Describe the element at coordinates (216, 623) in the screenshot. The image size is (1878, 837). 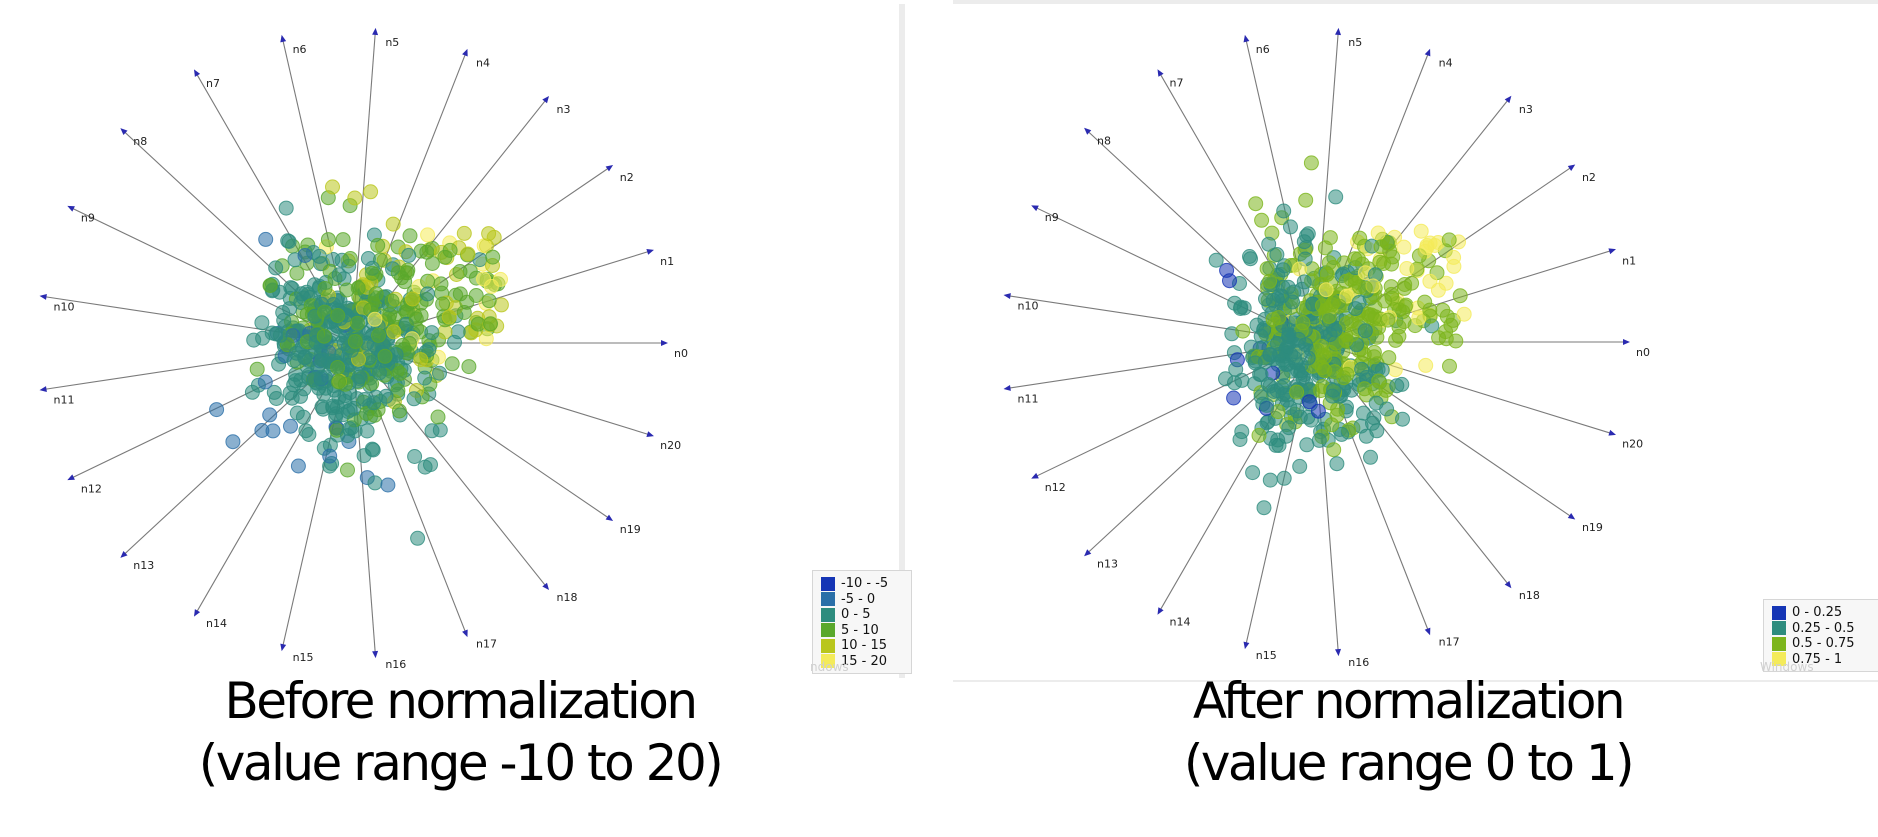
I see `anchor-label: n14` at that location.